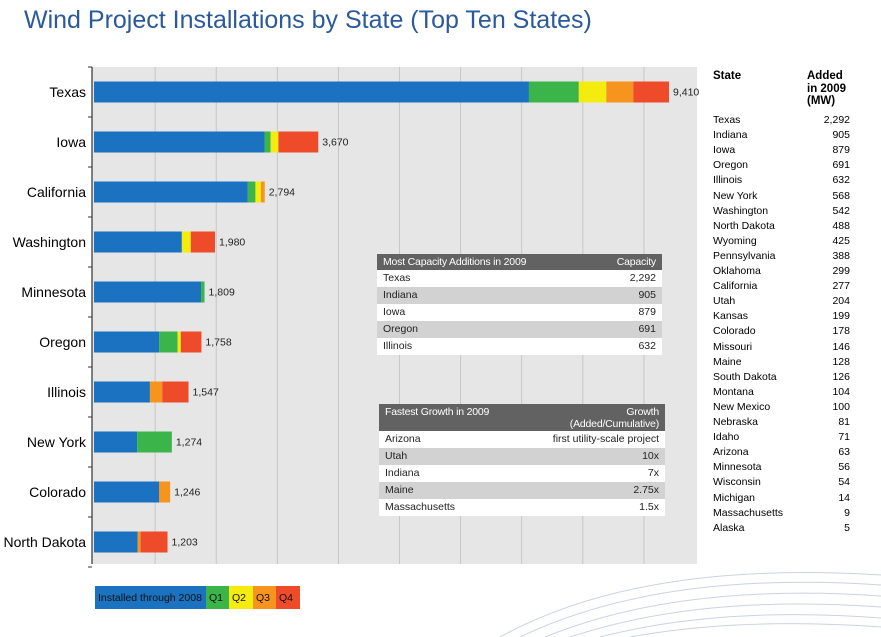 This screenshot has width=881, height=637. What do you see at coordinates (216, 598) in the screenshot?
I see `legend-label-q1: Q1` at bounding box center [216, 598].